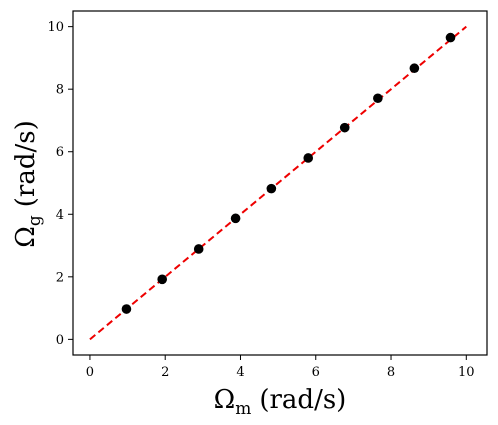  Describe the element at coordinates (60, 184) in the screenshot. I see `y-axis-ticks: 0 2 4 6 8 10` at that location.